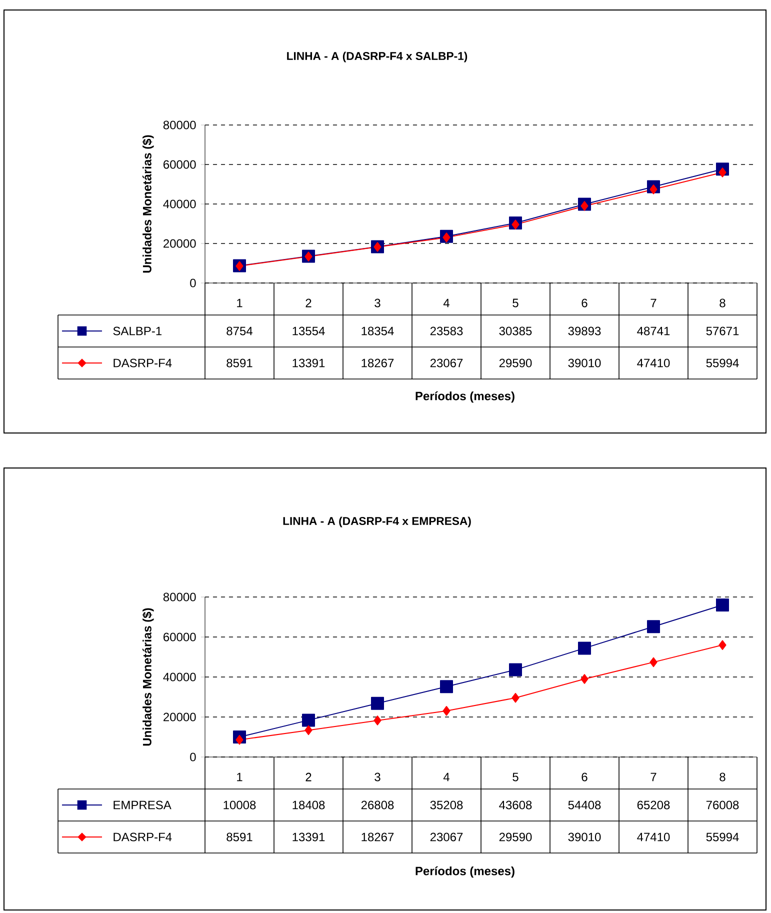 This screenshot has width=771, height=913. I want to click on data-label: 13554, so click(308, 331).